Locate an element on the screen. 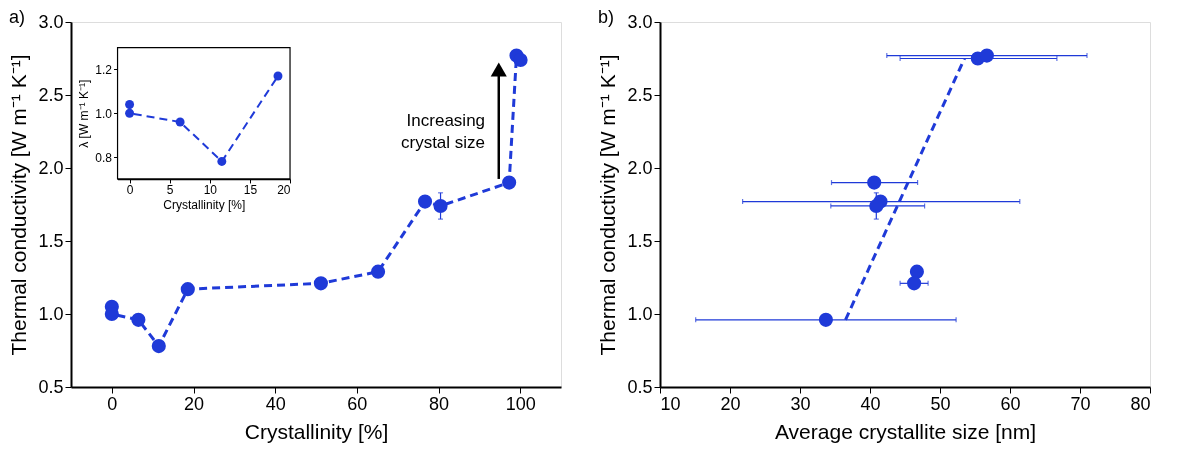  chart-title: a) is located at coordinates (16, 17).